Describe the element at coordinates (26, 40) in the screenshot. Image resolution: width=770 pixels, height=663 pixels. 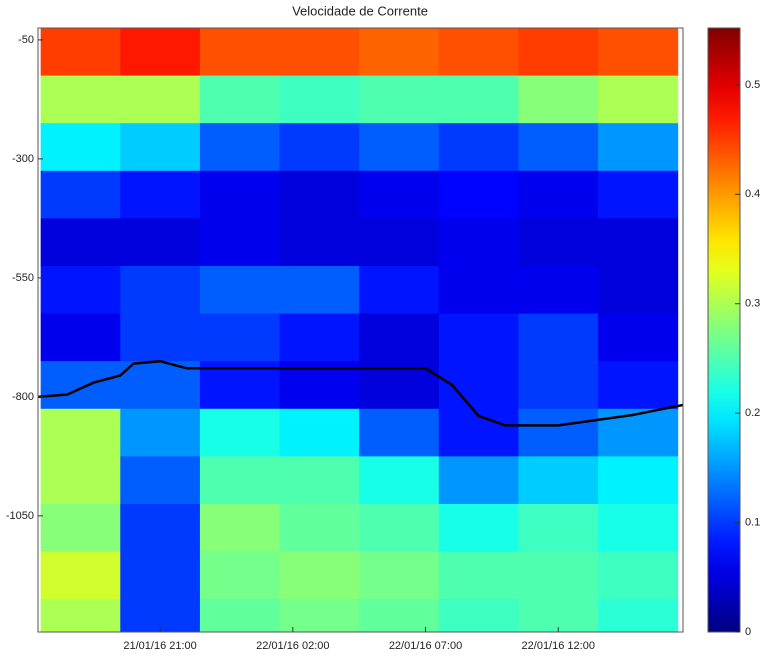
I see `y-tick-label: -50` at that location.